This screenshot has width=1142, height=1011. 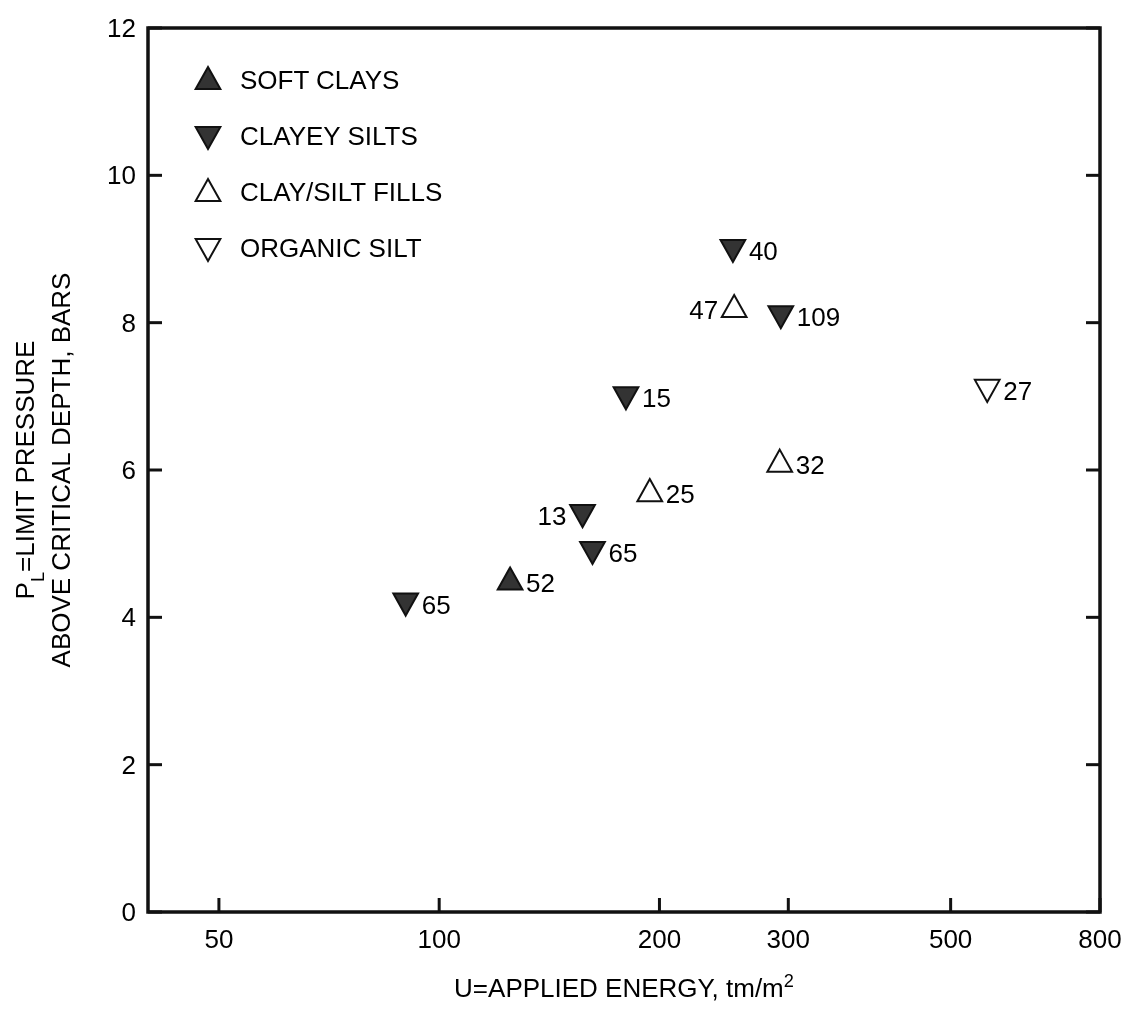 What do you see at coordinates (128, 470) in the screenshot?
I see `y-tick-label: 6` at bounding box center [128, 470].